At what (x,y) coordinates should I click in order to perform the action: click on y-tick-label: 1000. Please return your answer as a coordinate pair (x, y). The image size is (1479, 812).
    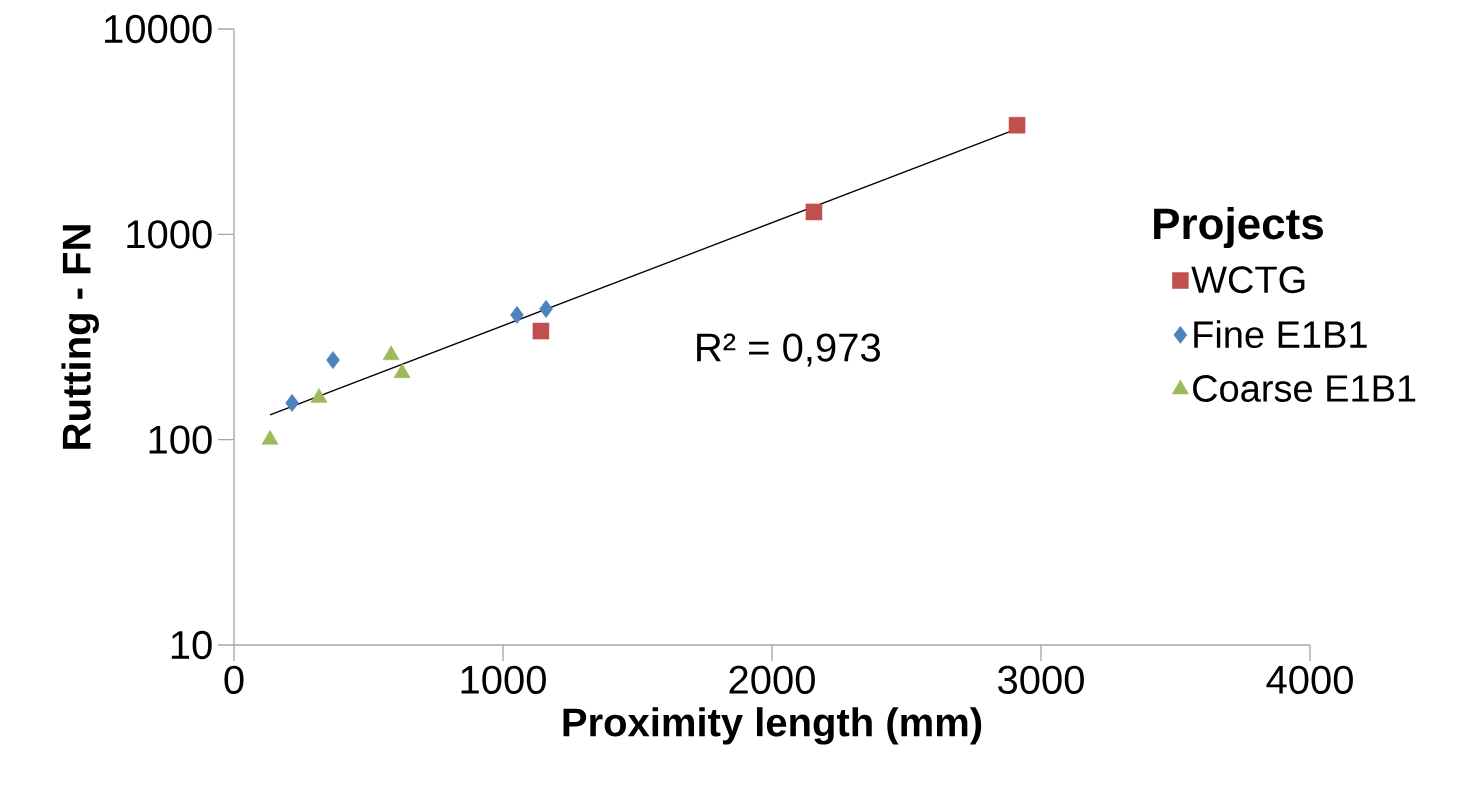
    Looking at the image, I should click on (169, 234).